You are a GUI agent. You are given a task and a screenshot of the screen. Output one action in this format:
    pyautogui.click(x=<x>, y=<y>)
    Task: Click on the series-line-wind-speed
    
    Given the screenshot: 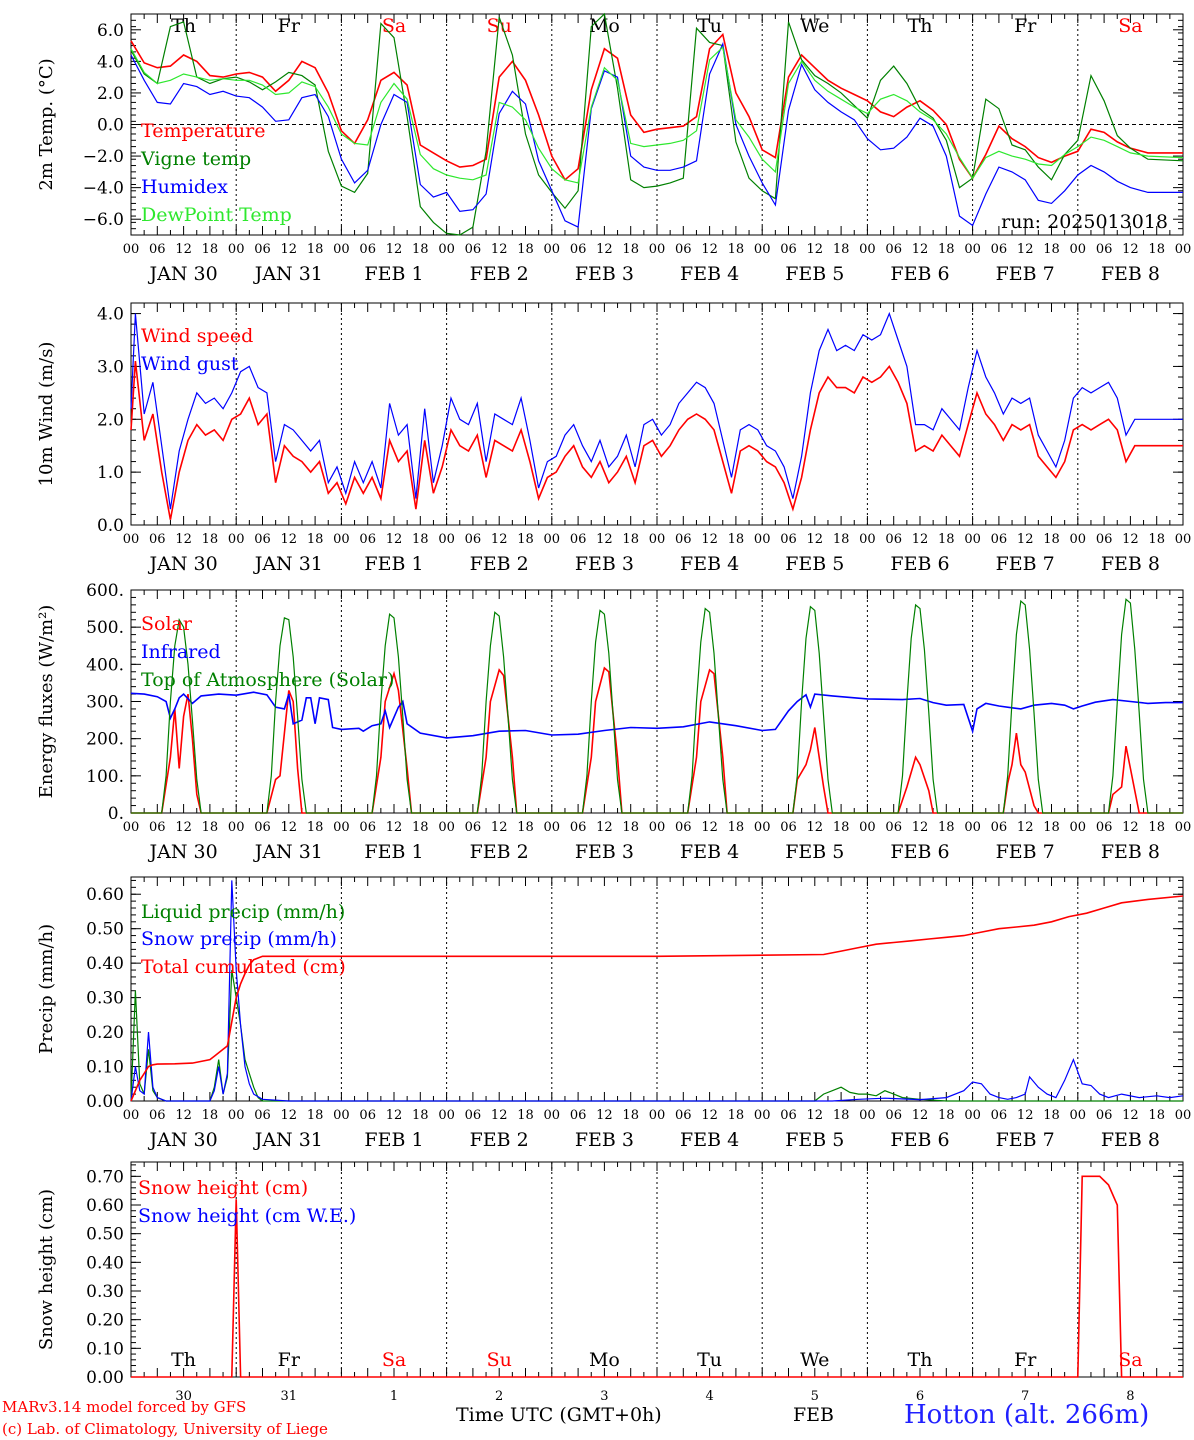 What is the action you would take?
    pyautogui.click(x=656, y=440)
    